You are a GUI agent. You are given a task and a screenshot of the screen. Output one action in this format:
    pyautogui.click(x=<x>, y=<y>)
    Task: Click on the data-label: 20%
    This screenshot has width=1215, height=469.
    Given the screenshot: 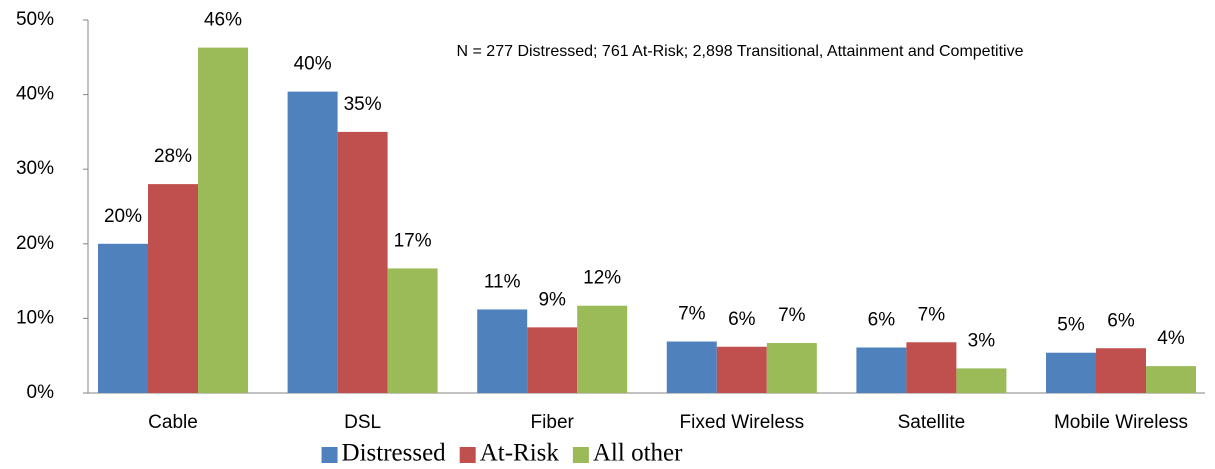 What is the action you would take?
    pyautogui.click(x=123, y=216)
    